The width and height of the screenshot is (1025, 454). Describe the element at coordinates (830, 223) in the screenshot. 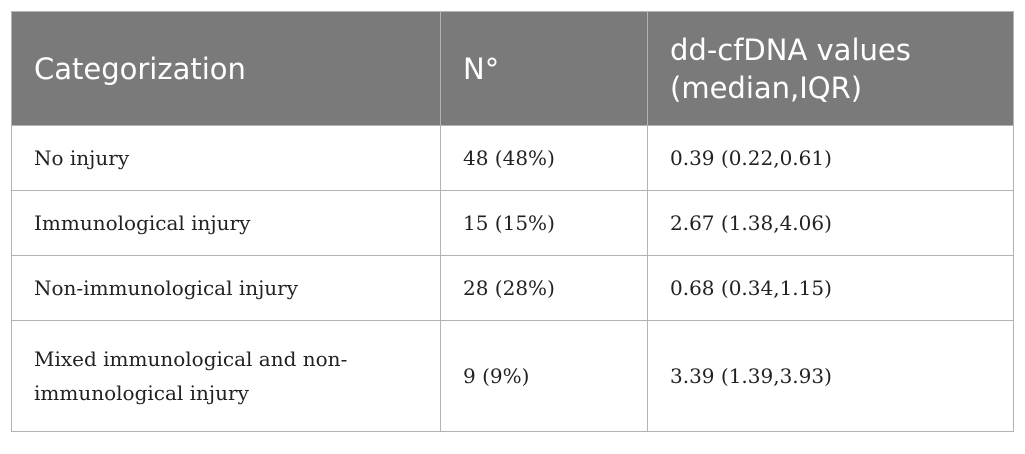

I see `cell-value: 2.67 (1.38,4.06)` at that location.